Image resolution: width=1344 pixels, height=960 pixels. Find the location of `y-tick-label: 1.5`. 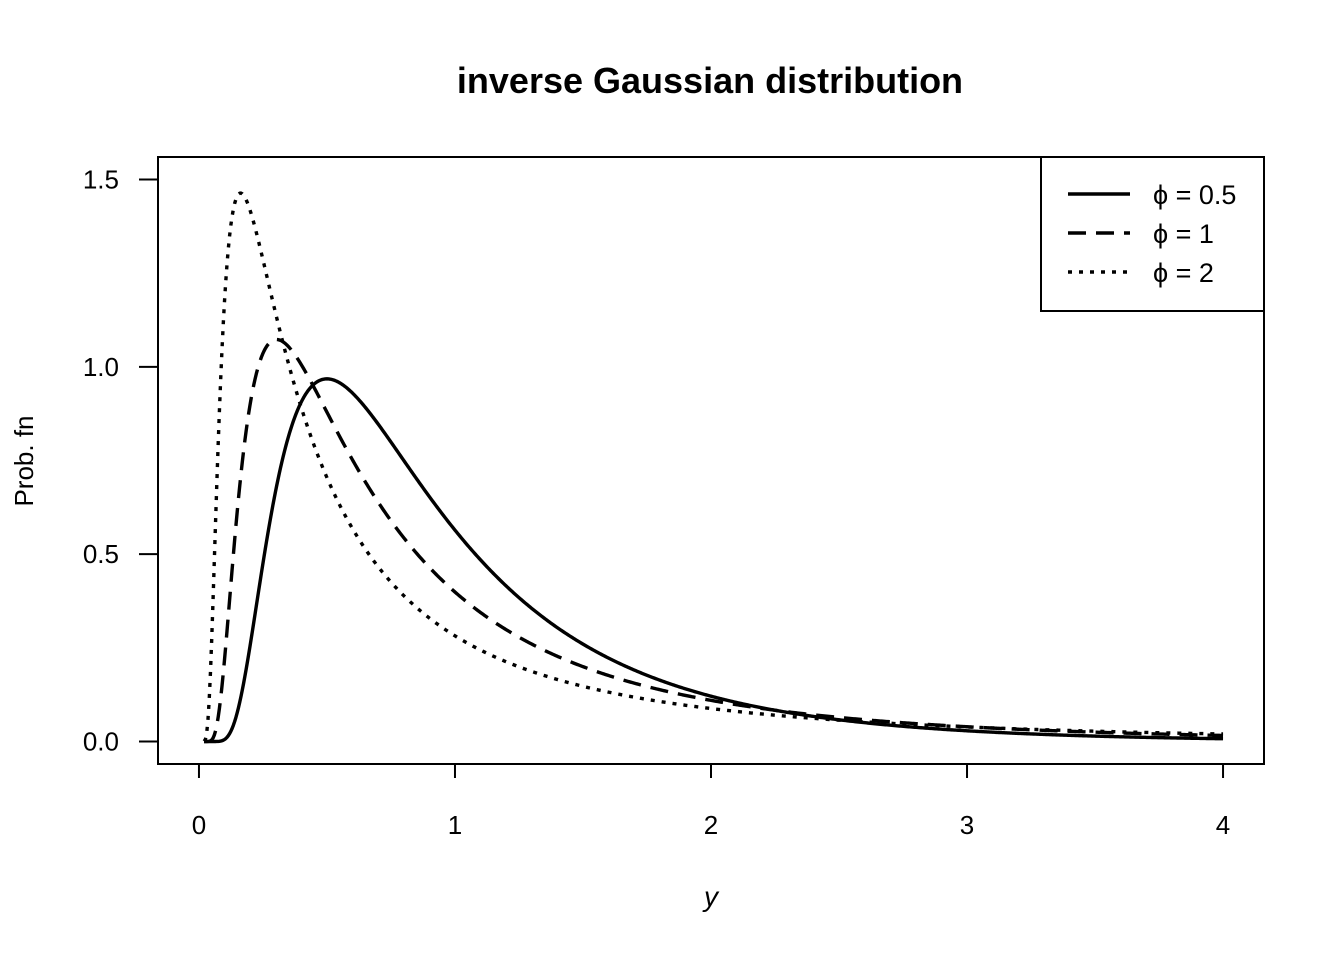

y-tick-label: 1.5 is located at coordinates (101, 179).